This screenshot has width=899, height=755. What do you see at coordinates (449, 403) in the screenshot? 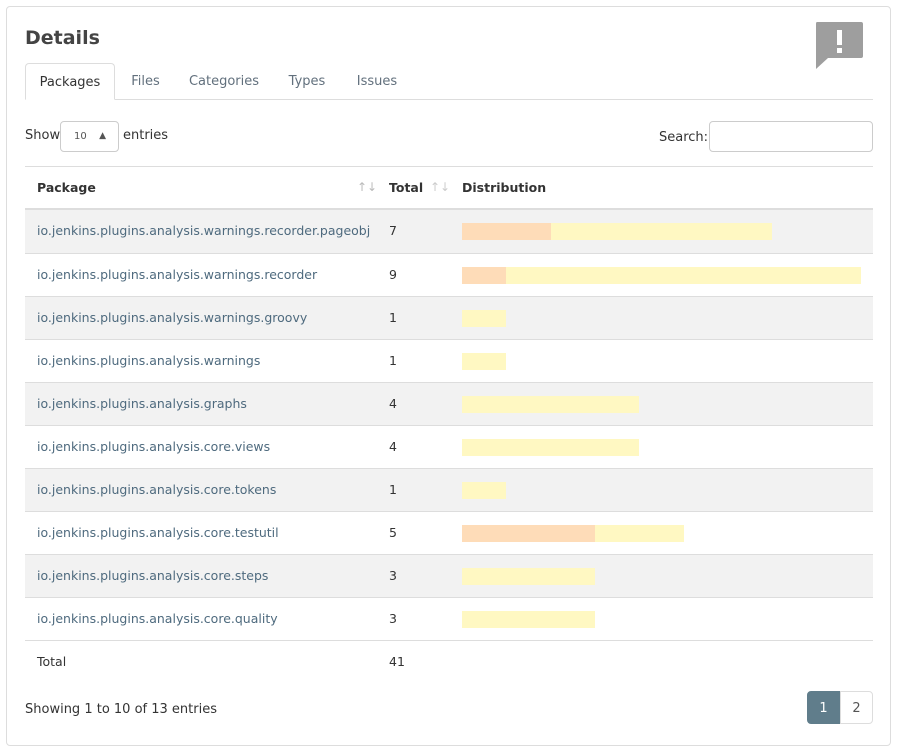
I see `table-row: io.jenkins.plugins.analysis.graphs 4` at bounding box center [449, 403].